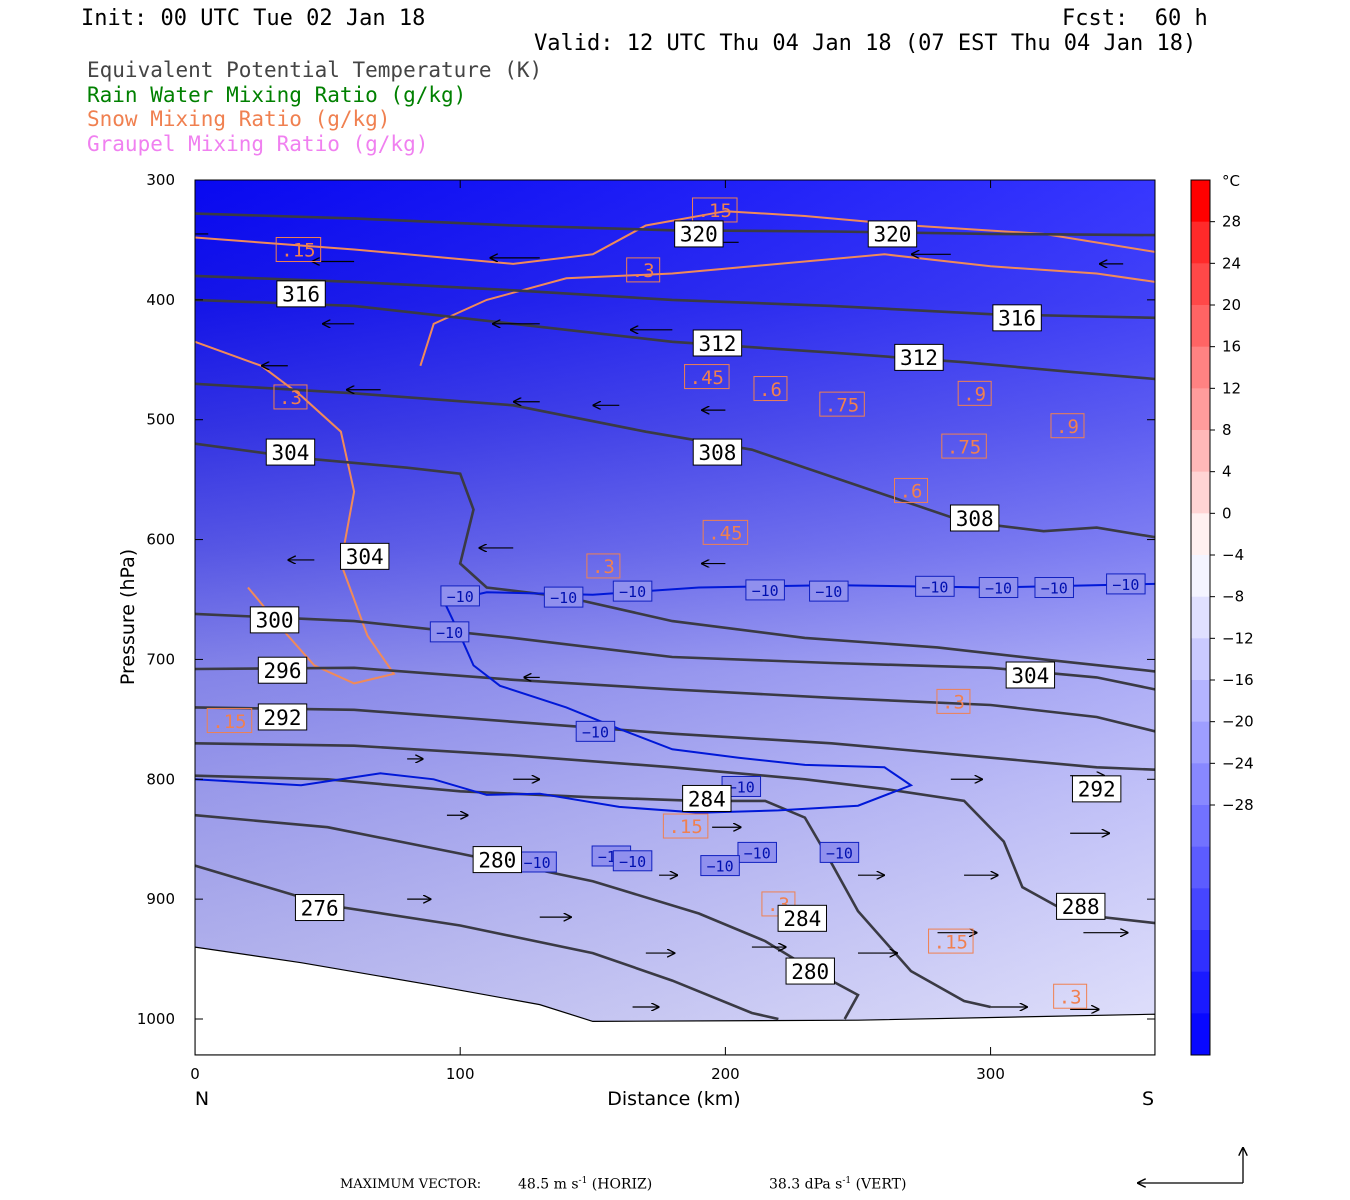 This screenshot has width=1350, height=1200. I want to click on snow-contour-label-17: .15, so click(951, 941).